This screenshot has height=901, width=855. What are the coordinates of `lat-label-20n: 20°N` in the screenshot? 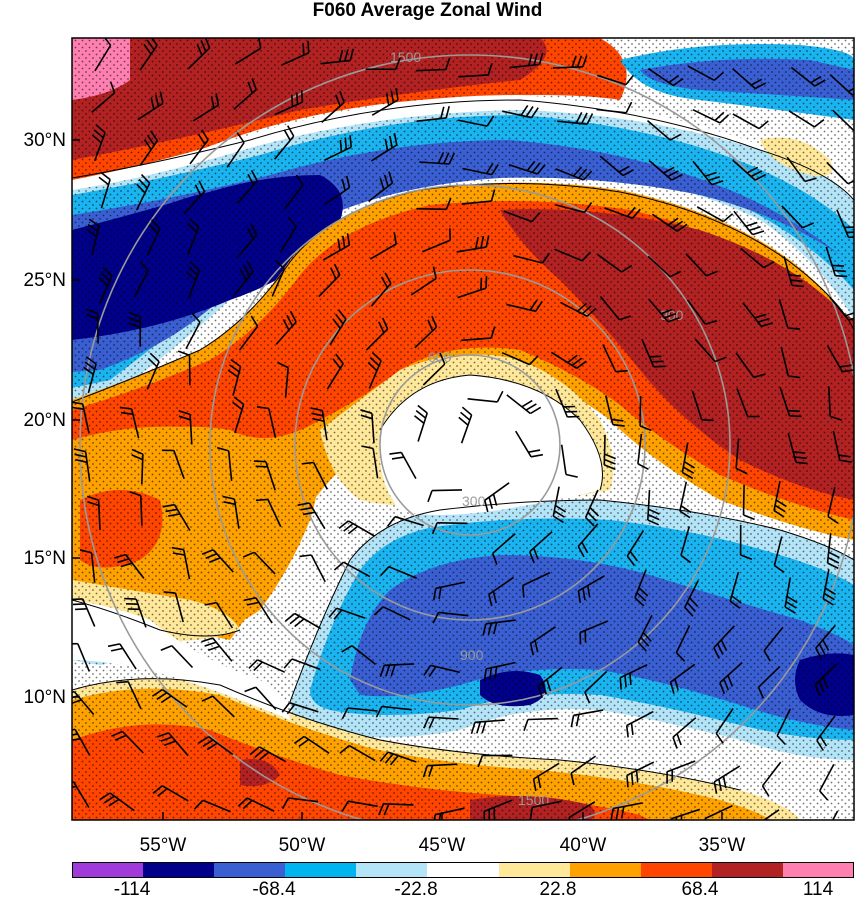 It's located at (36, 421).